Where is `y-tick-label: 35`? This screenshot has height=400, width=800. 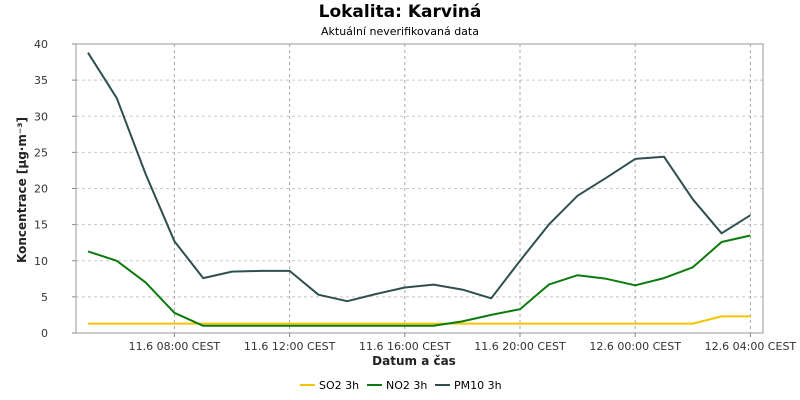 y-tick-label: 35 is located at coordinates (41, 80).